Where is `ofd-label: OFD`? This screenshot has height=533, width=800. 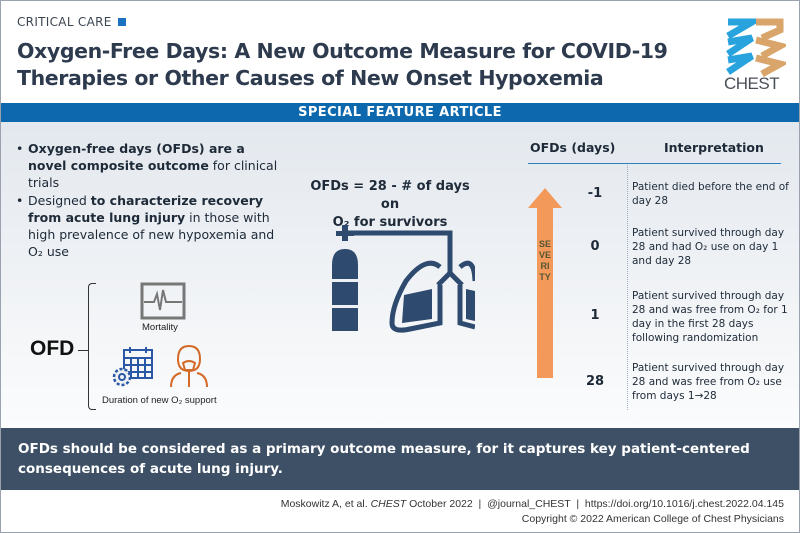
ofd-label: OFD is located at coordinates (52, 348).